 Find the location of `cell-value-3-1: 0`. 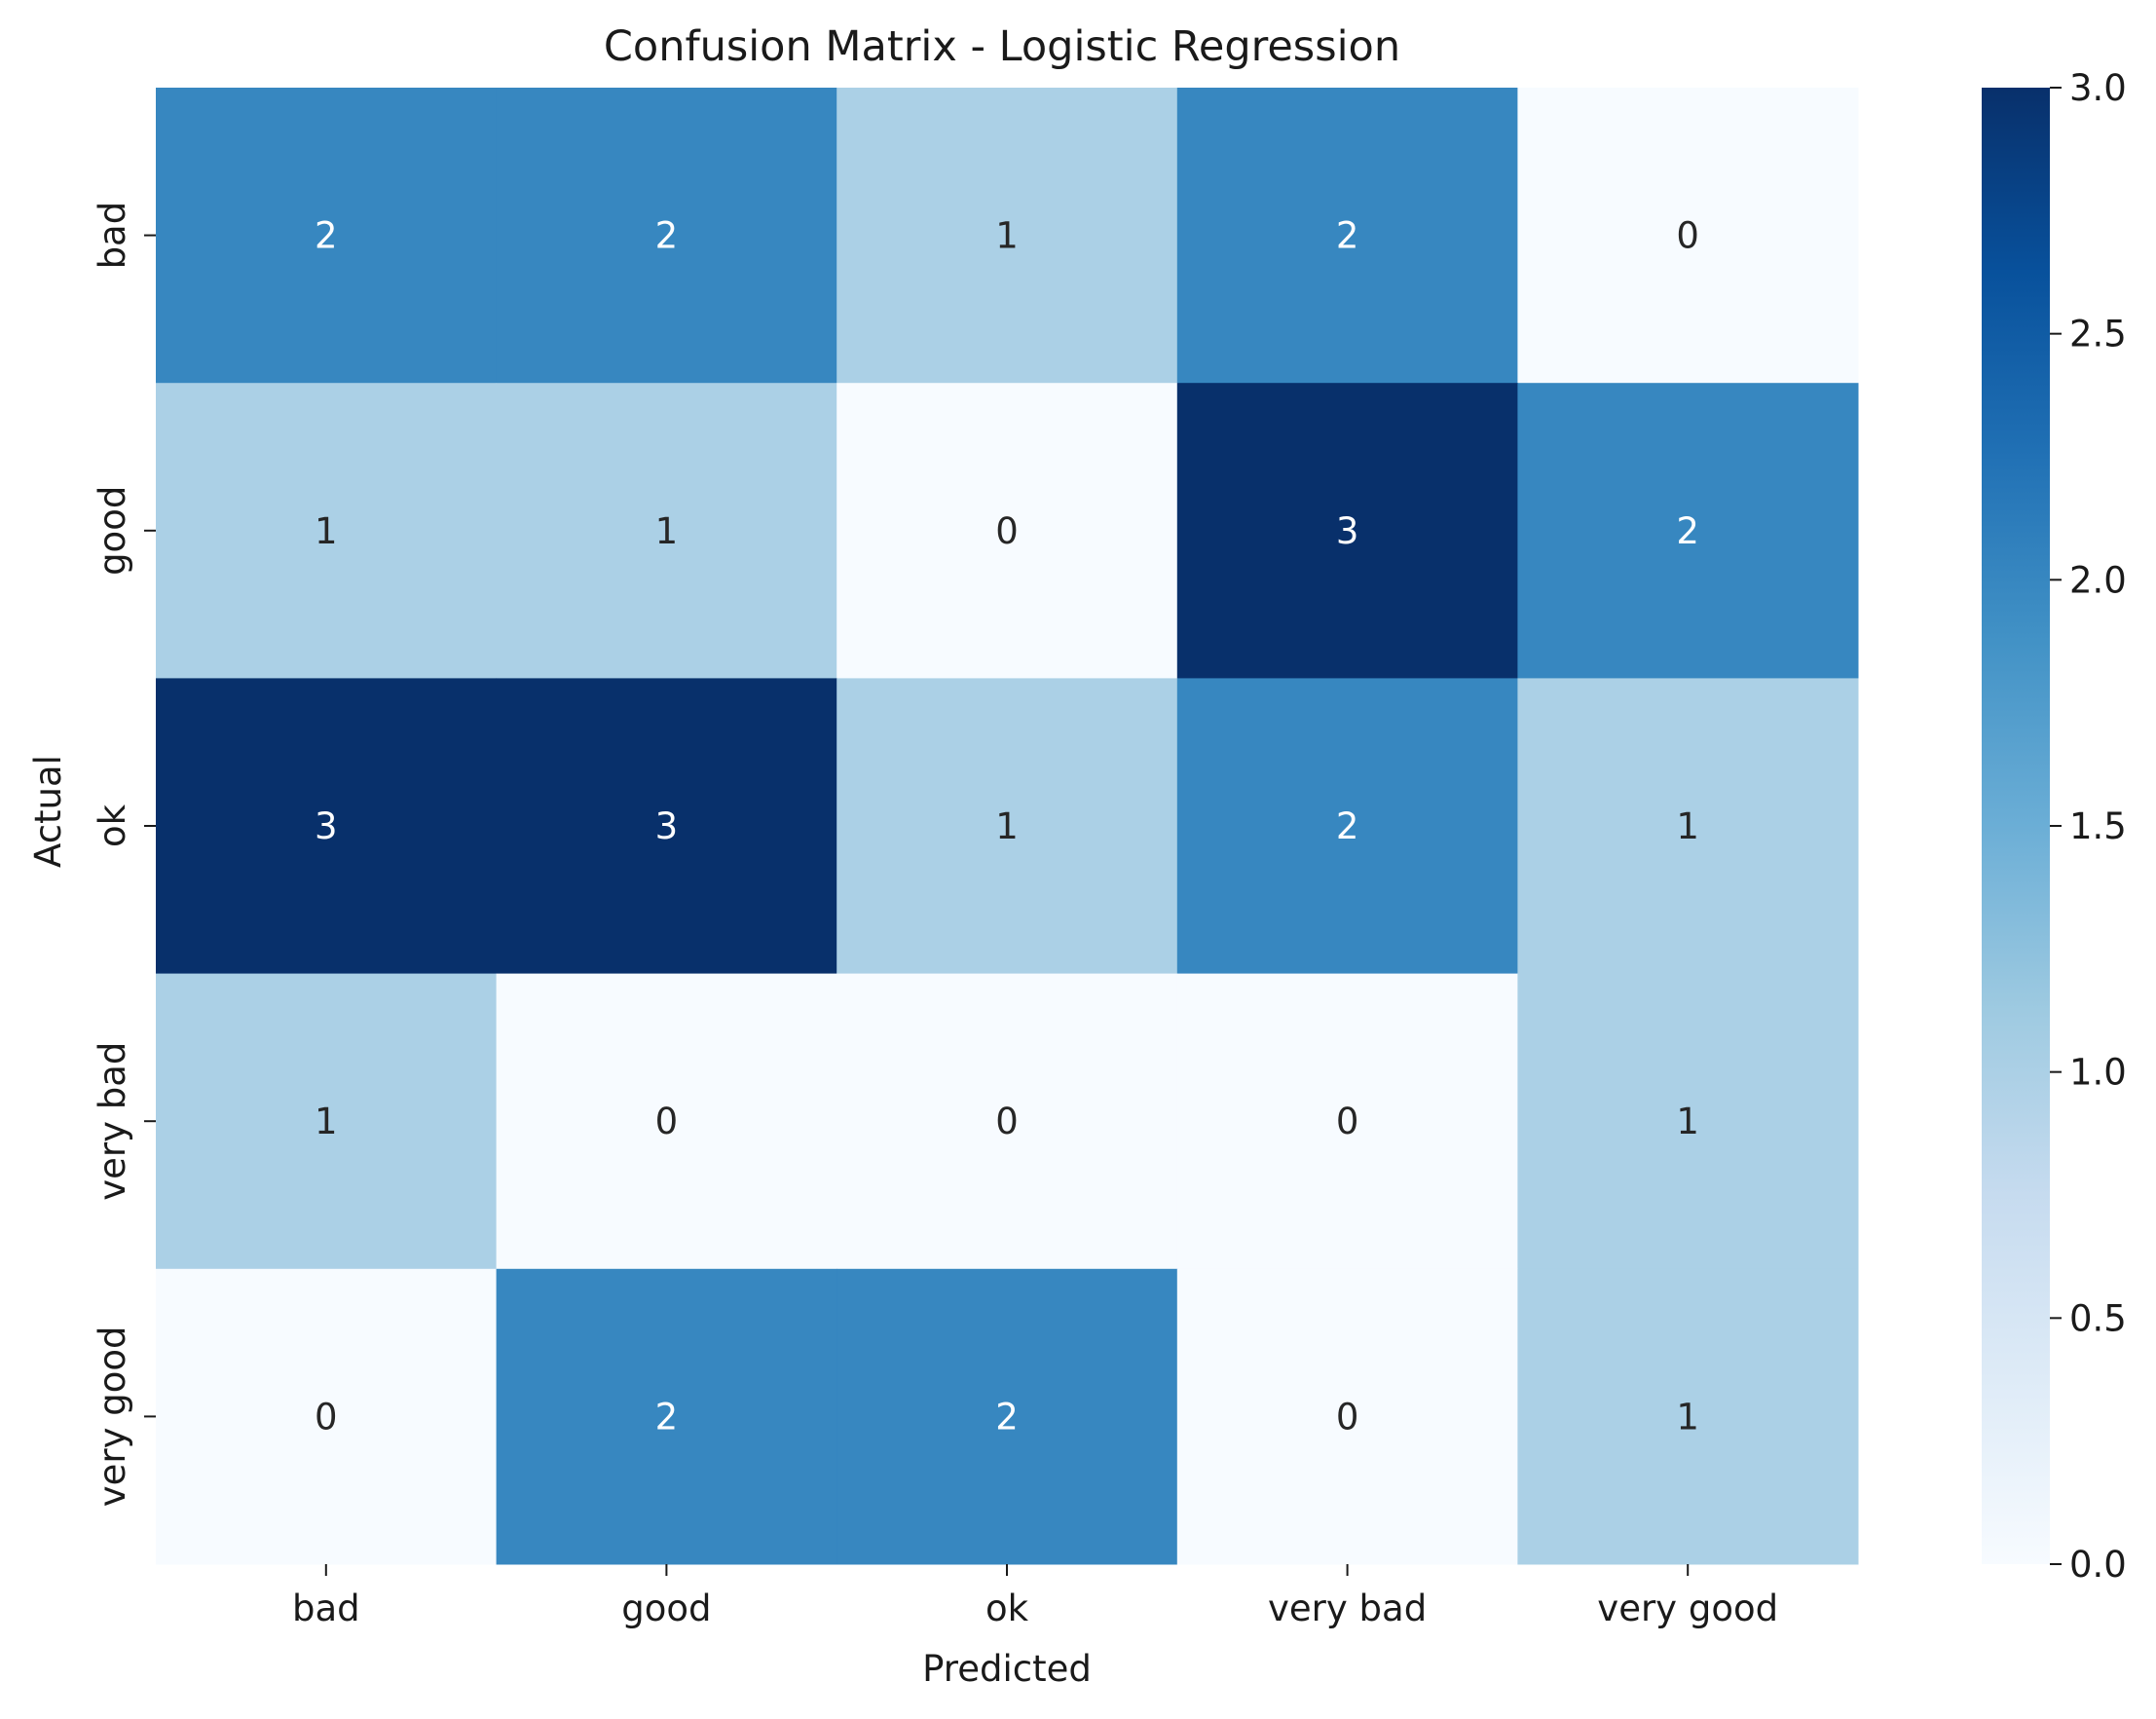

cell-value-3-1: 0 is located at coordinates (667, 1121).